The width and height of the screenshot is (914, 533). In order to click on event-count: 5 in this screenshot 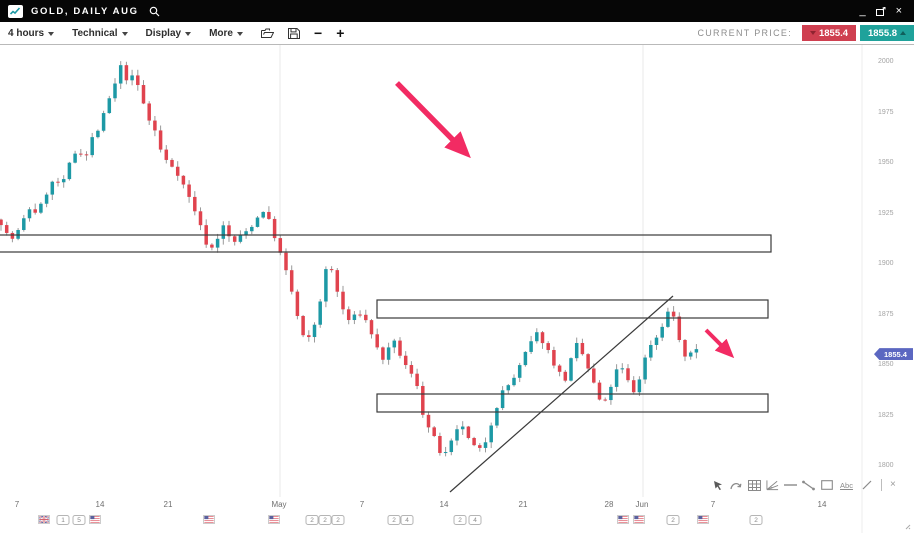, I will do `click(79, 520)`.